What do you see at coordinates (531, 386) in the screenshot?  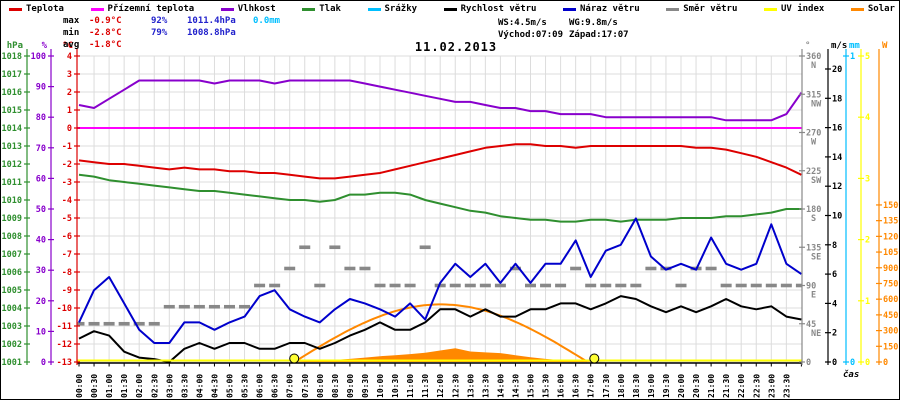 I see `x-tick-label: 15:00` at bounding box center [531, 386].